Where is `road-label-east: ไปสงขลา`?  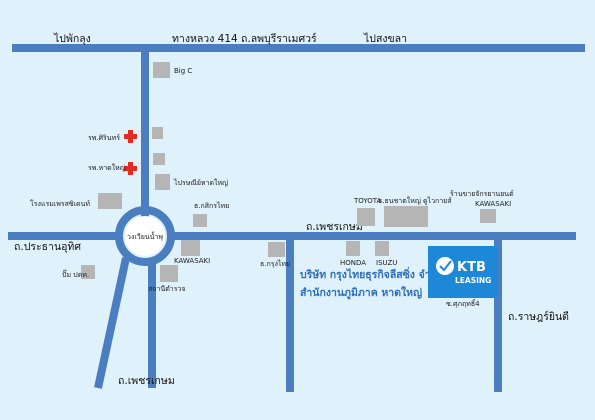 road-label-east: ไปสงขลา is located at coordinates (385, 38).